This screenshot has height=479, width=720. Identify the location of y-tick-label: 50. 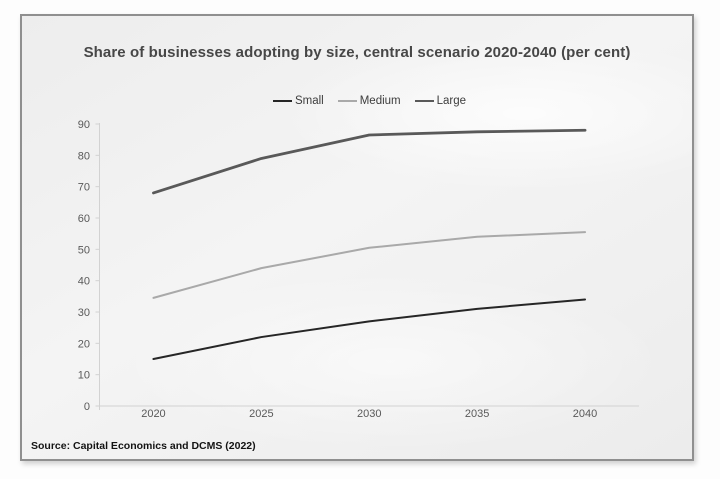
(84, 250).